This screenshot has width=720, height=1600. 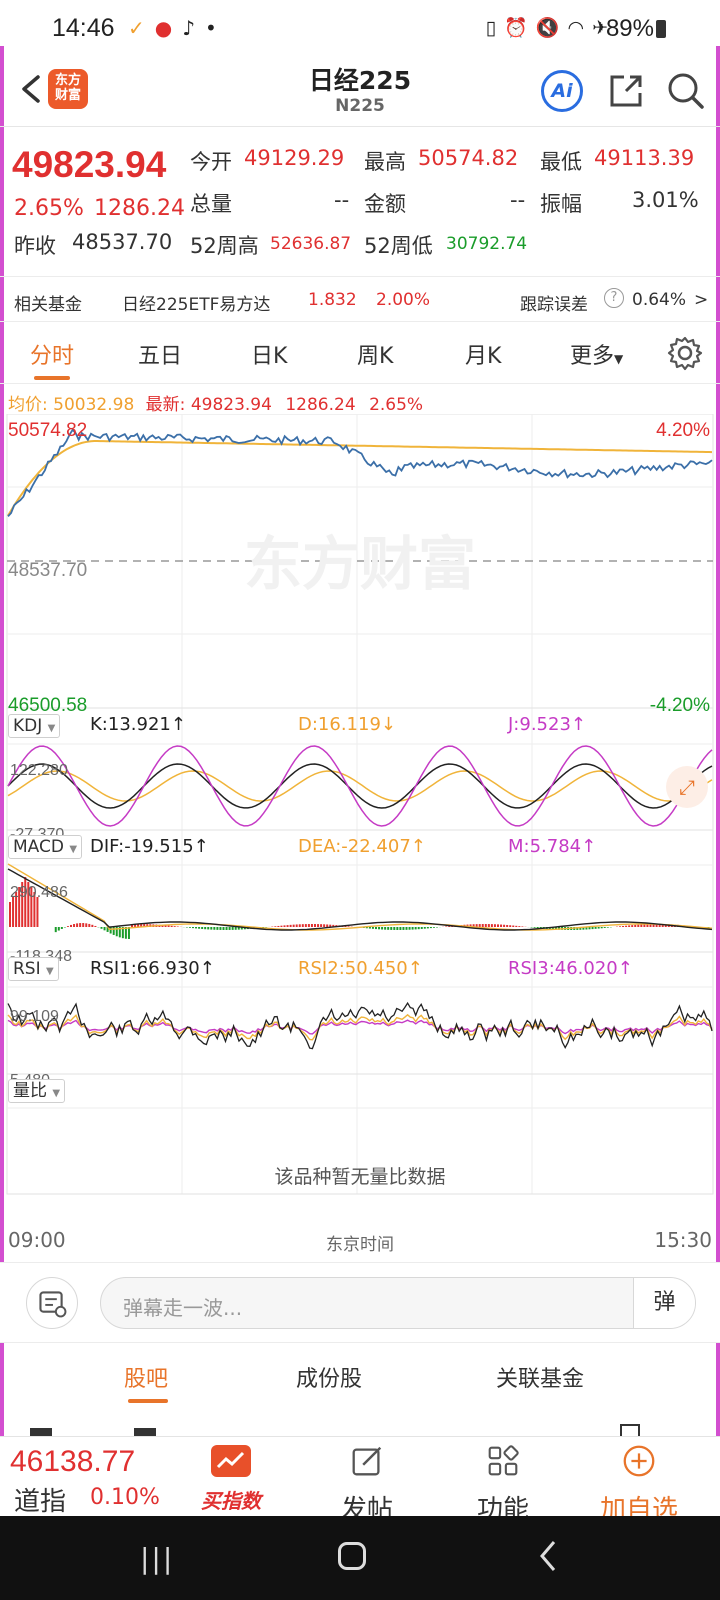 I want to click on search-icon, so click(x=686, y=91).